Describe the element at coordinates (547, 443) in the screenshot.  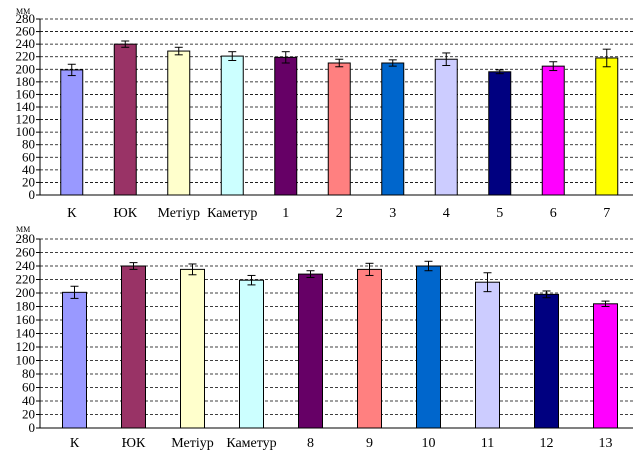
I see `x-tick-label: 12` at that location.